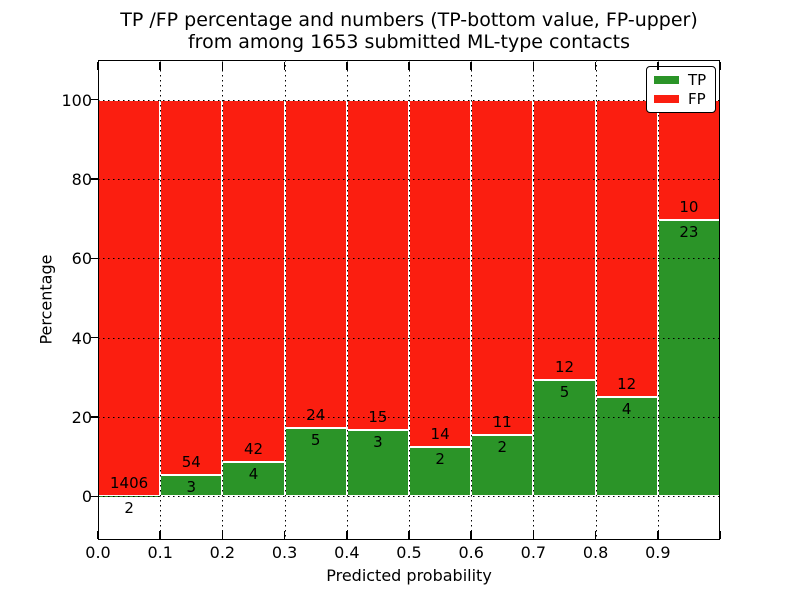 This screenshot has width=800, height=600. Describe the element at coordinates (666, 80) in the screenshot. I see `legend-swatch-tp` at that location.